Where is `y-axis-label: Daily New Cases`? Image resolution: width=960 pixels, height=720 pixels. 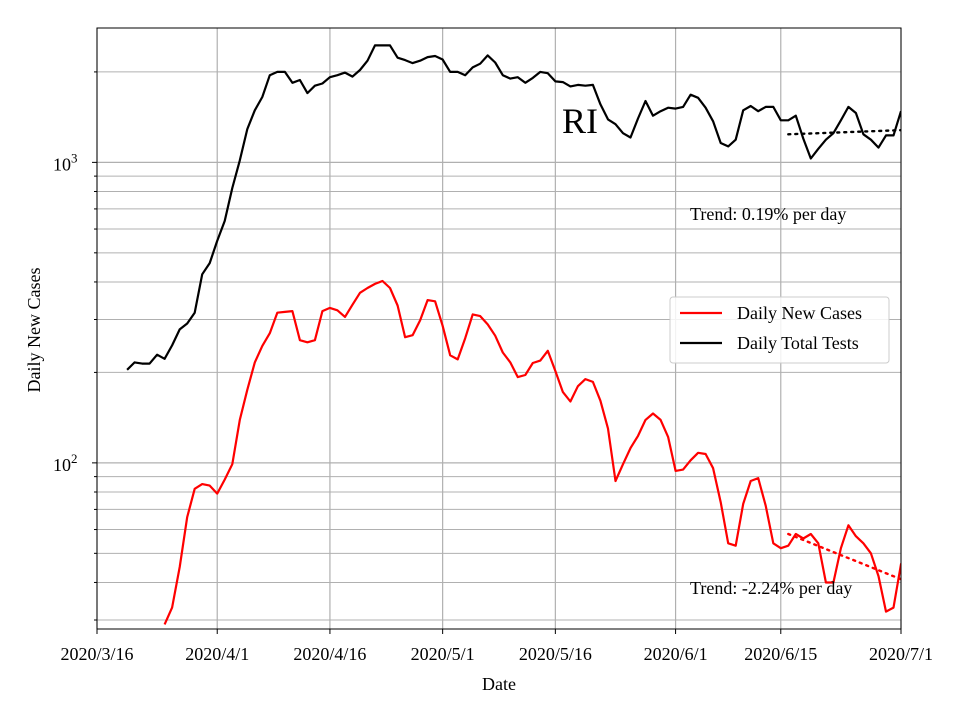 y-axis-label: Daily New Cases is located at coordinates (34, 330).